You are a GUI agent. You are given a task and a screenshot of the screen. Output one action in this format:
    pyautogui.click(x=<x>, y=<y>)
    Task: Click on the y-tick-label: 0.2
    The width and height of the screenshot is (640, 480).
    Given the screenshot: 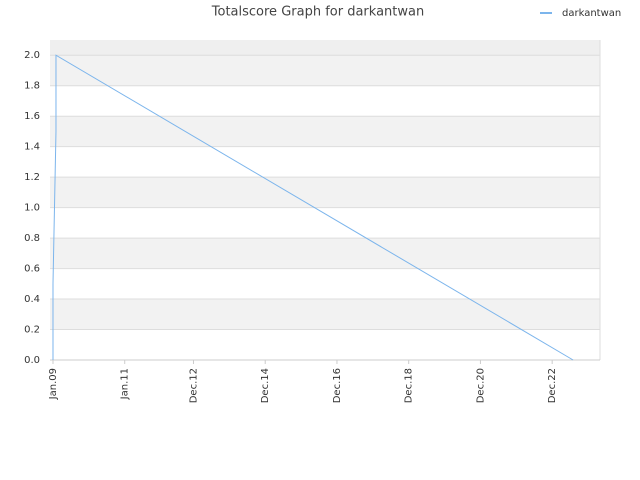 What is the action you would take?
    pyautogui.click(x=32, y=330)
    